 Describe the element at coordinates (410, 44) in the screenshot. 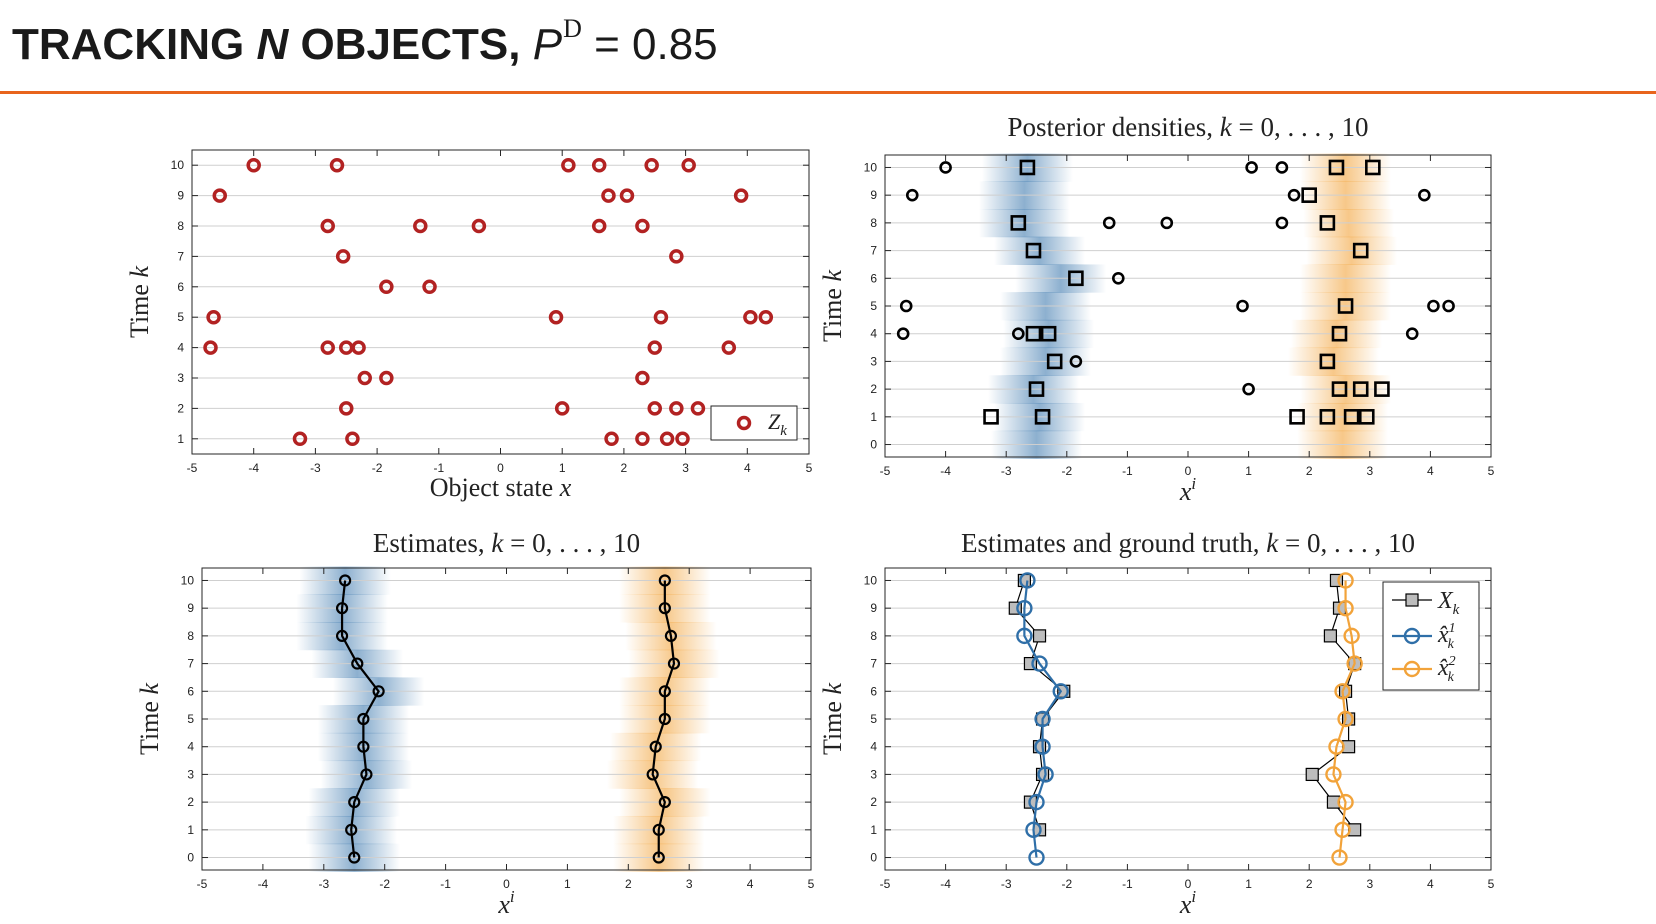

I see `title-text-mid: OBJECTS,` at that location.